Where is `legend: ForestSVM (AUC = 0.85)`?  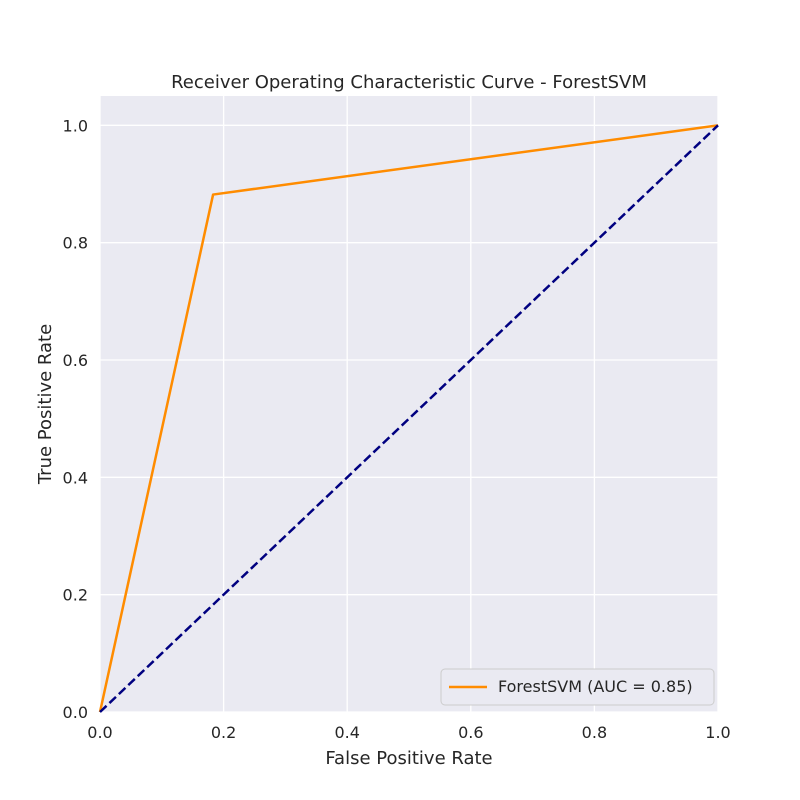 legend: ForestSVM (AUC = 0.85) is located at coordinates (577, 687).